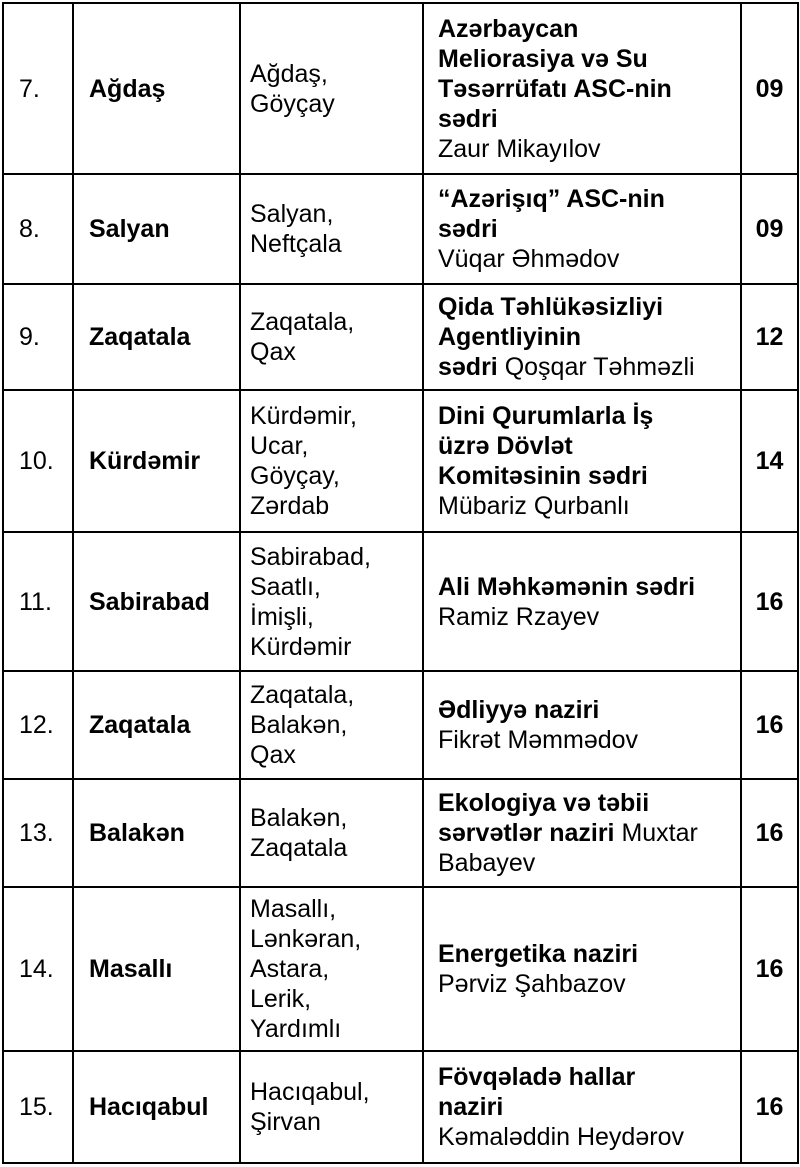 The height and width of the screenshot is (1167, 800). I want to click on position-title: Ali Məhkəmənin sədri, so click(567, 586).